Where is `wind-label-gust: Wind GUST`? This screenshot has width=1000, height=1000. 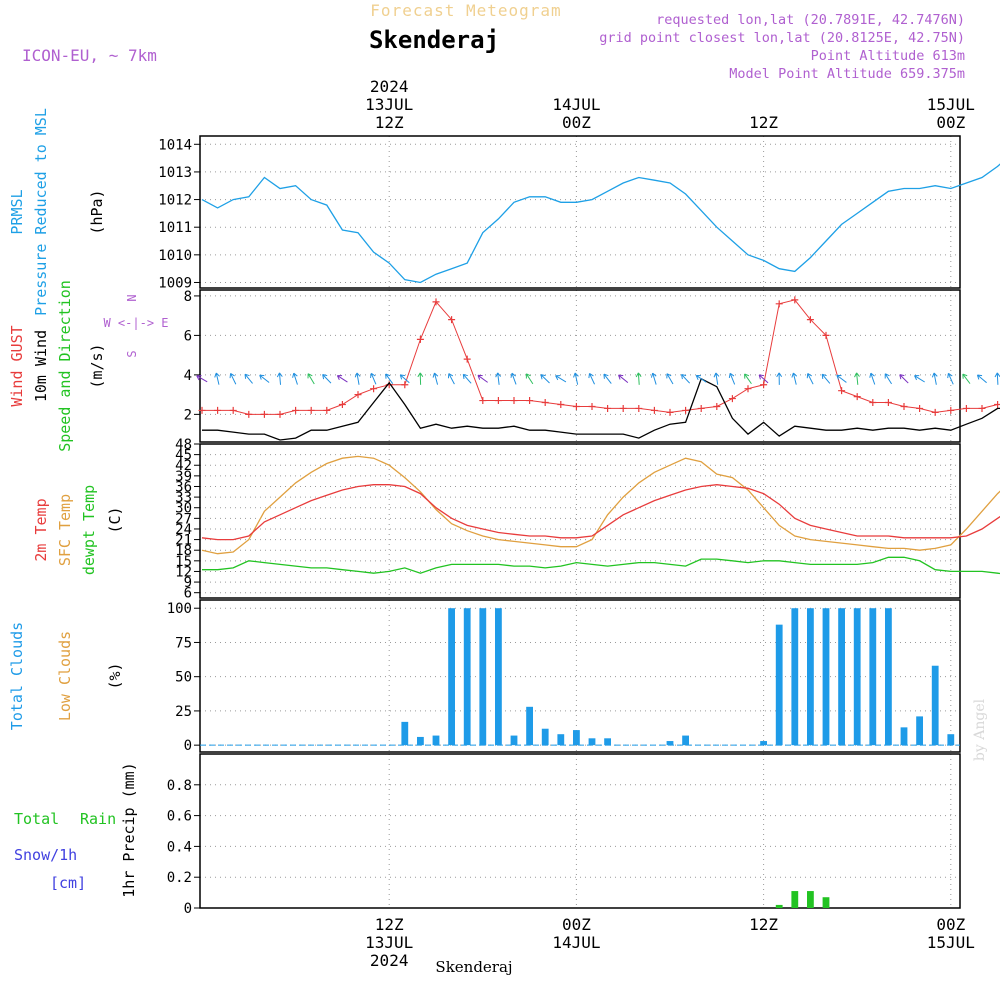
wind-label-gust: Wind GUST is located at coordinates (17, 365).